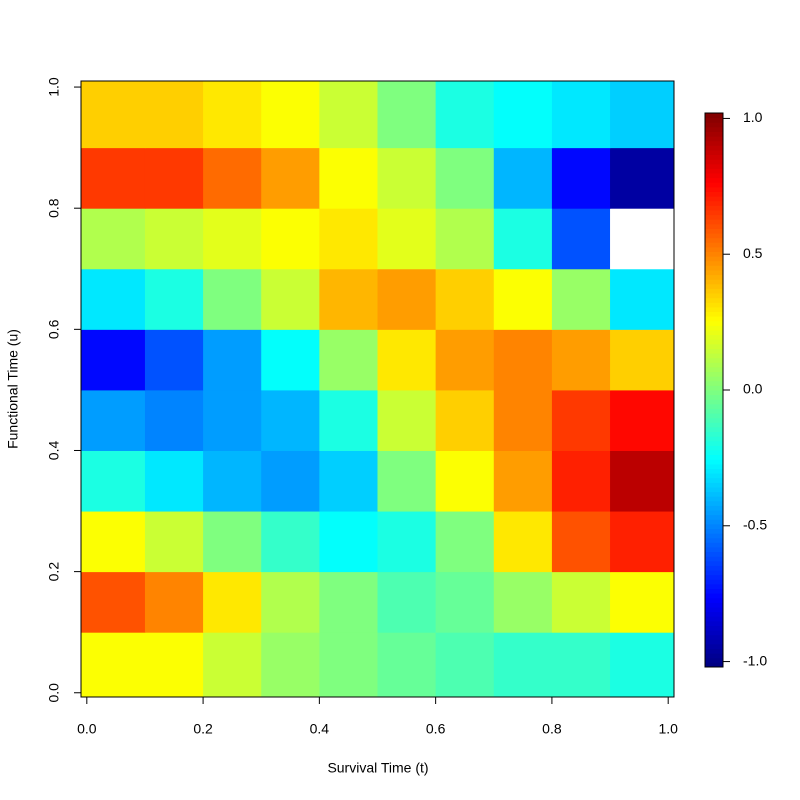 This screenshot has height=800, width=800. I want to click on x-tick-label: 0.2, so click(203, 729).